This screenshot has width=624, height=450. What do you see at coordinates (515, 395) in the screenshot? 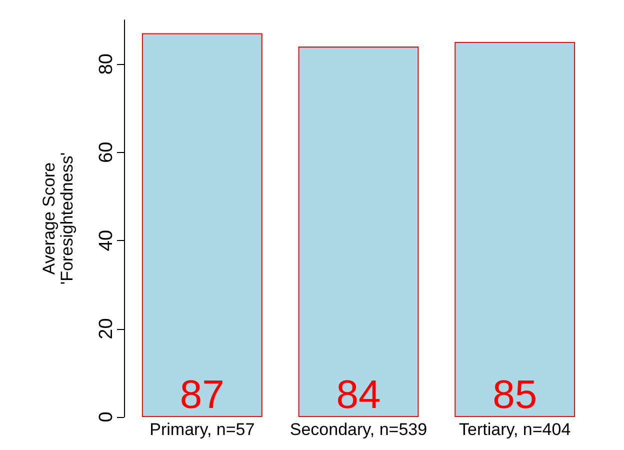
I see `data-label: 85` at bounding box center [515, 395].